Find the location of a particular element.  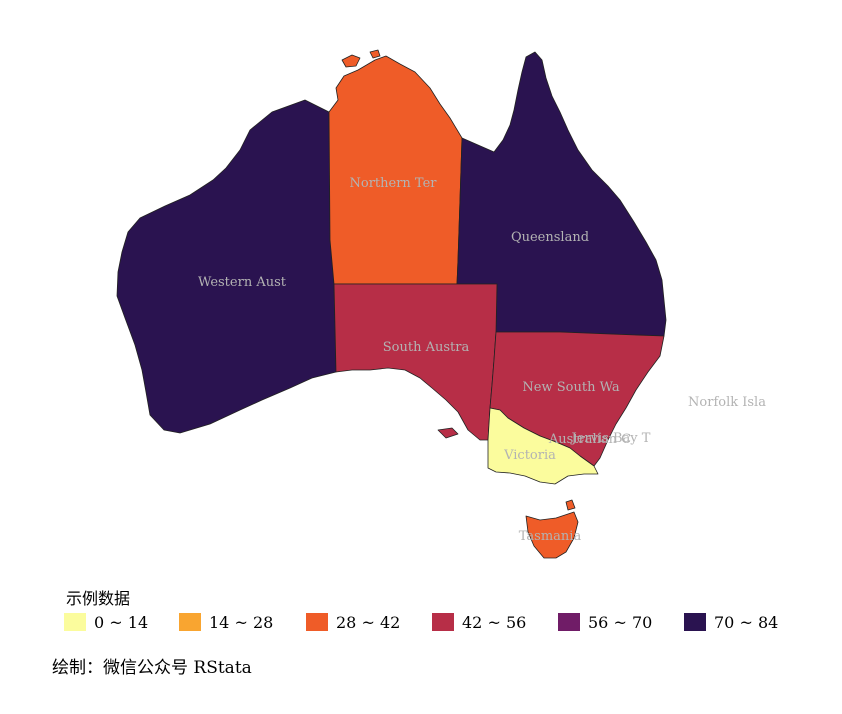

region-western-australia is located at coordinates (226, 266).